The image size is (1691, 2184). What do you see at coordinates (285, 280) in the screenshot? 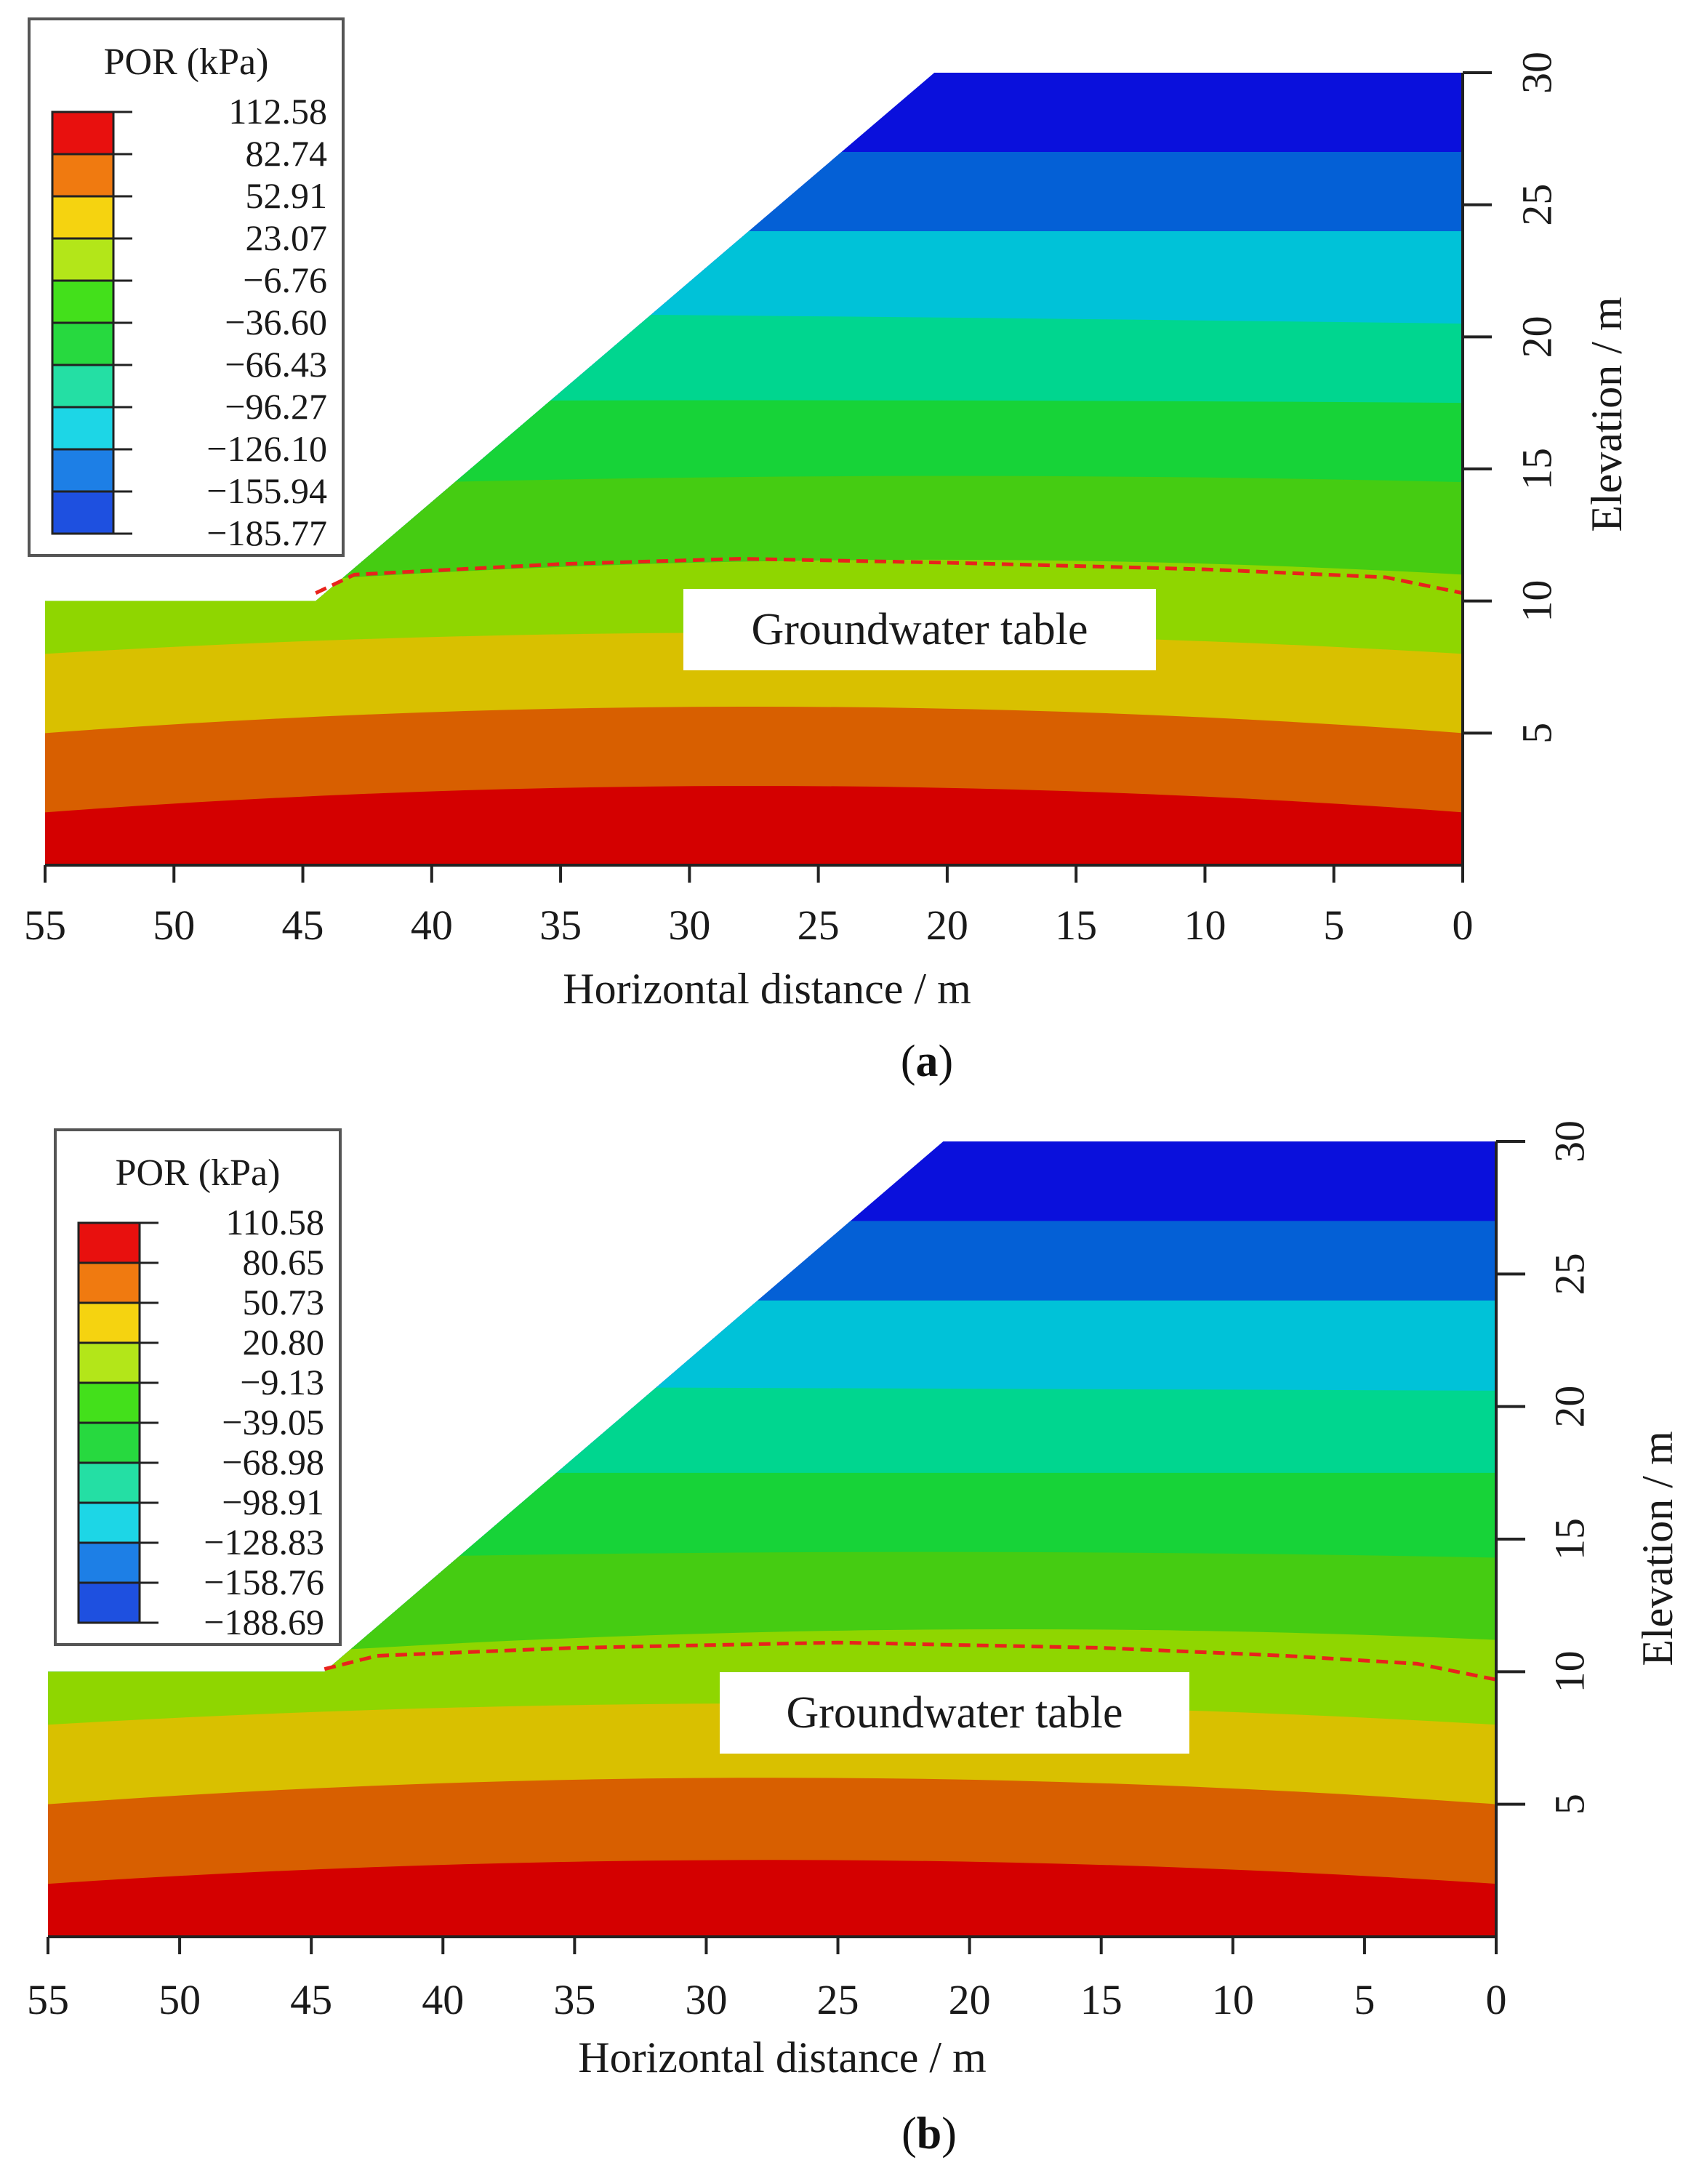
I see `legend-level: −6.76` at bounding box center [285, 280].